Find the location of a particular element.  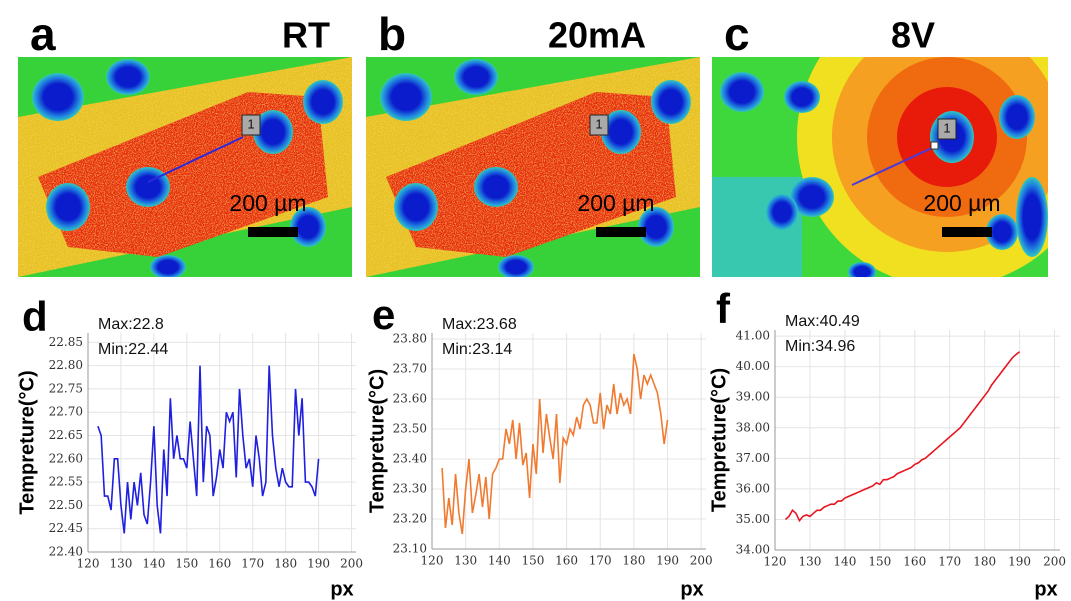

y-tick-label: 34.00 is located at coordinates (753, 550).